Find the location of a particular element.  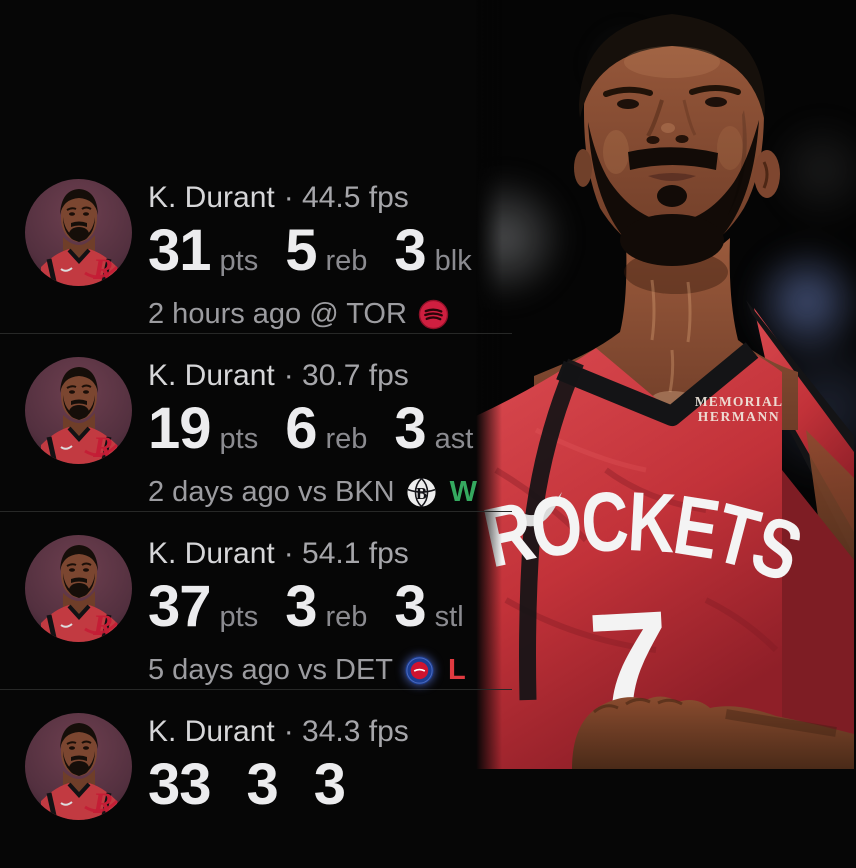

game-row: K. Durant · 34.3 fps 33 3 3 is located at coordinates (256, 779).